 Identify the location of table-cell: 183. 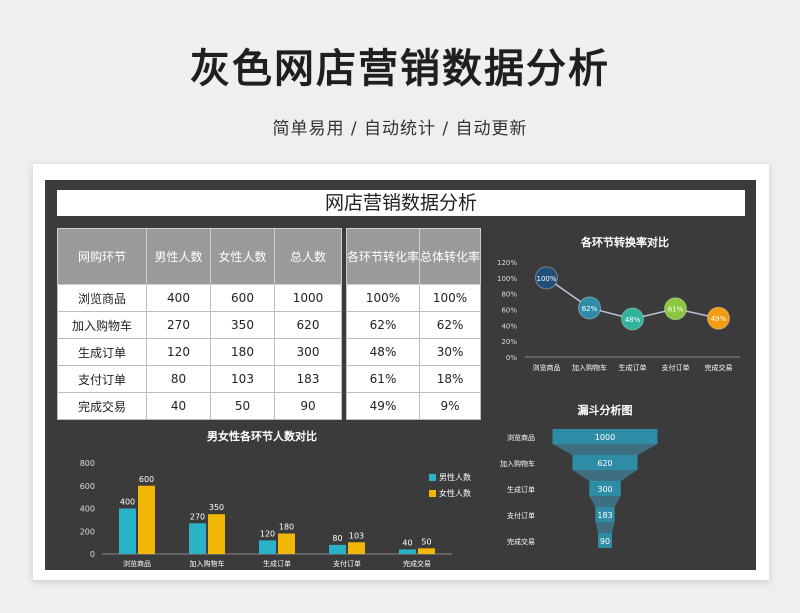
(308, 379).